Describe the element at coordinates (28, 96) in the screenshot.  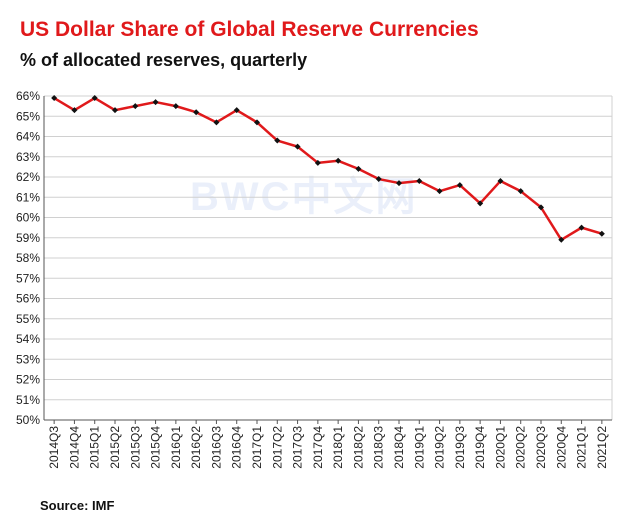
I see `y-tick-label: 66%` at that location.